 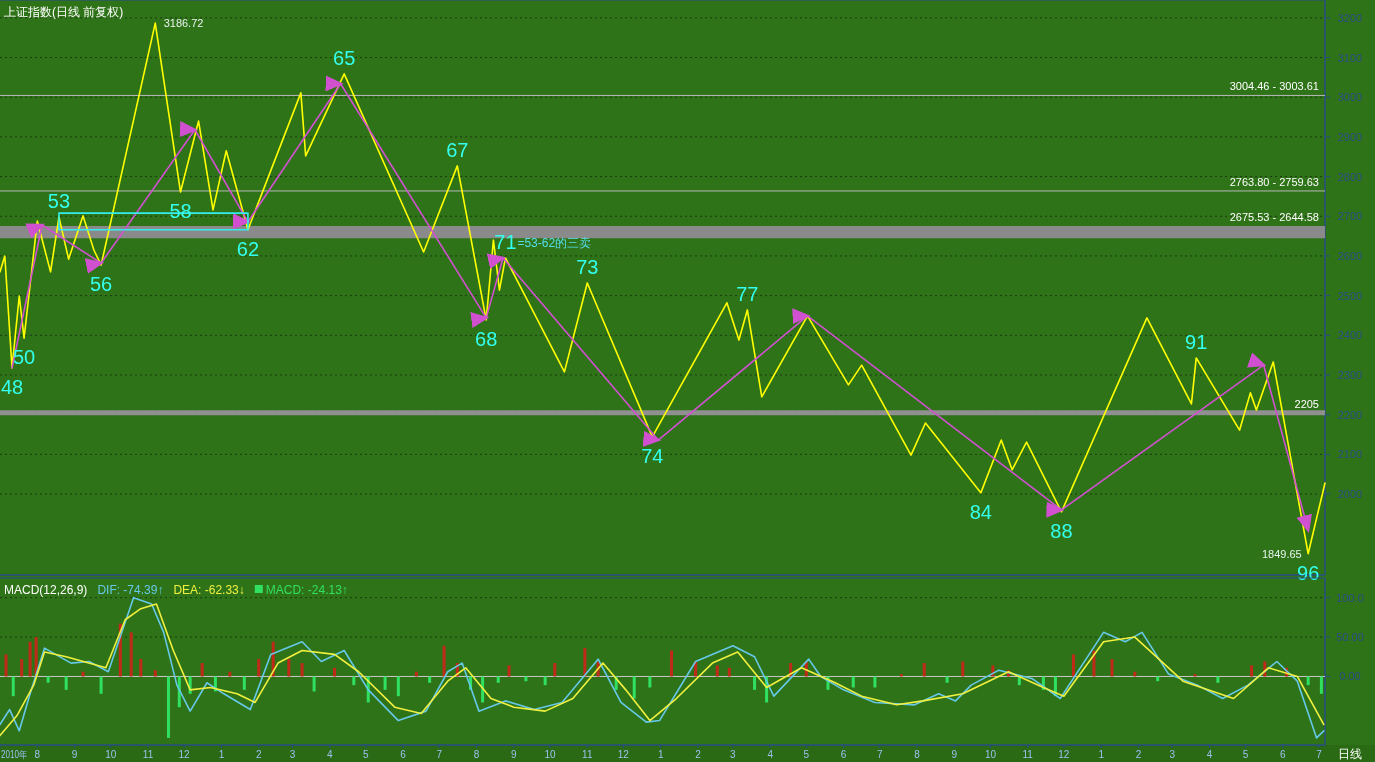 I want to click on annotation: 62, so click(x=248, y=248).